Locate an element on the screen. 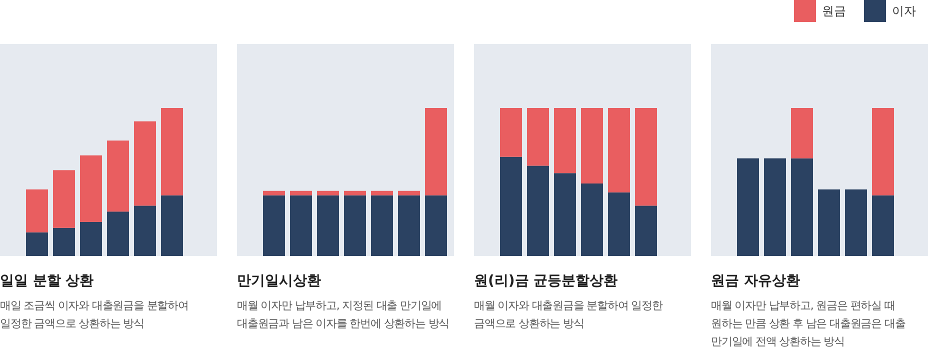 Image resolution: width=928 pixels, height=350 pixels. text: 매월 이자만 납부하고, 원금은 편하실 때 원하는 만큼 상환 후 남은 대출원금은 대출 만기일에 전액 상환하는 방식 is located at coordinates (808, 324).